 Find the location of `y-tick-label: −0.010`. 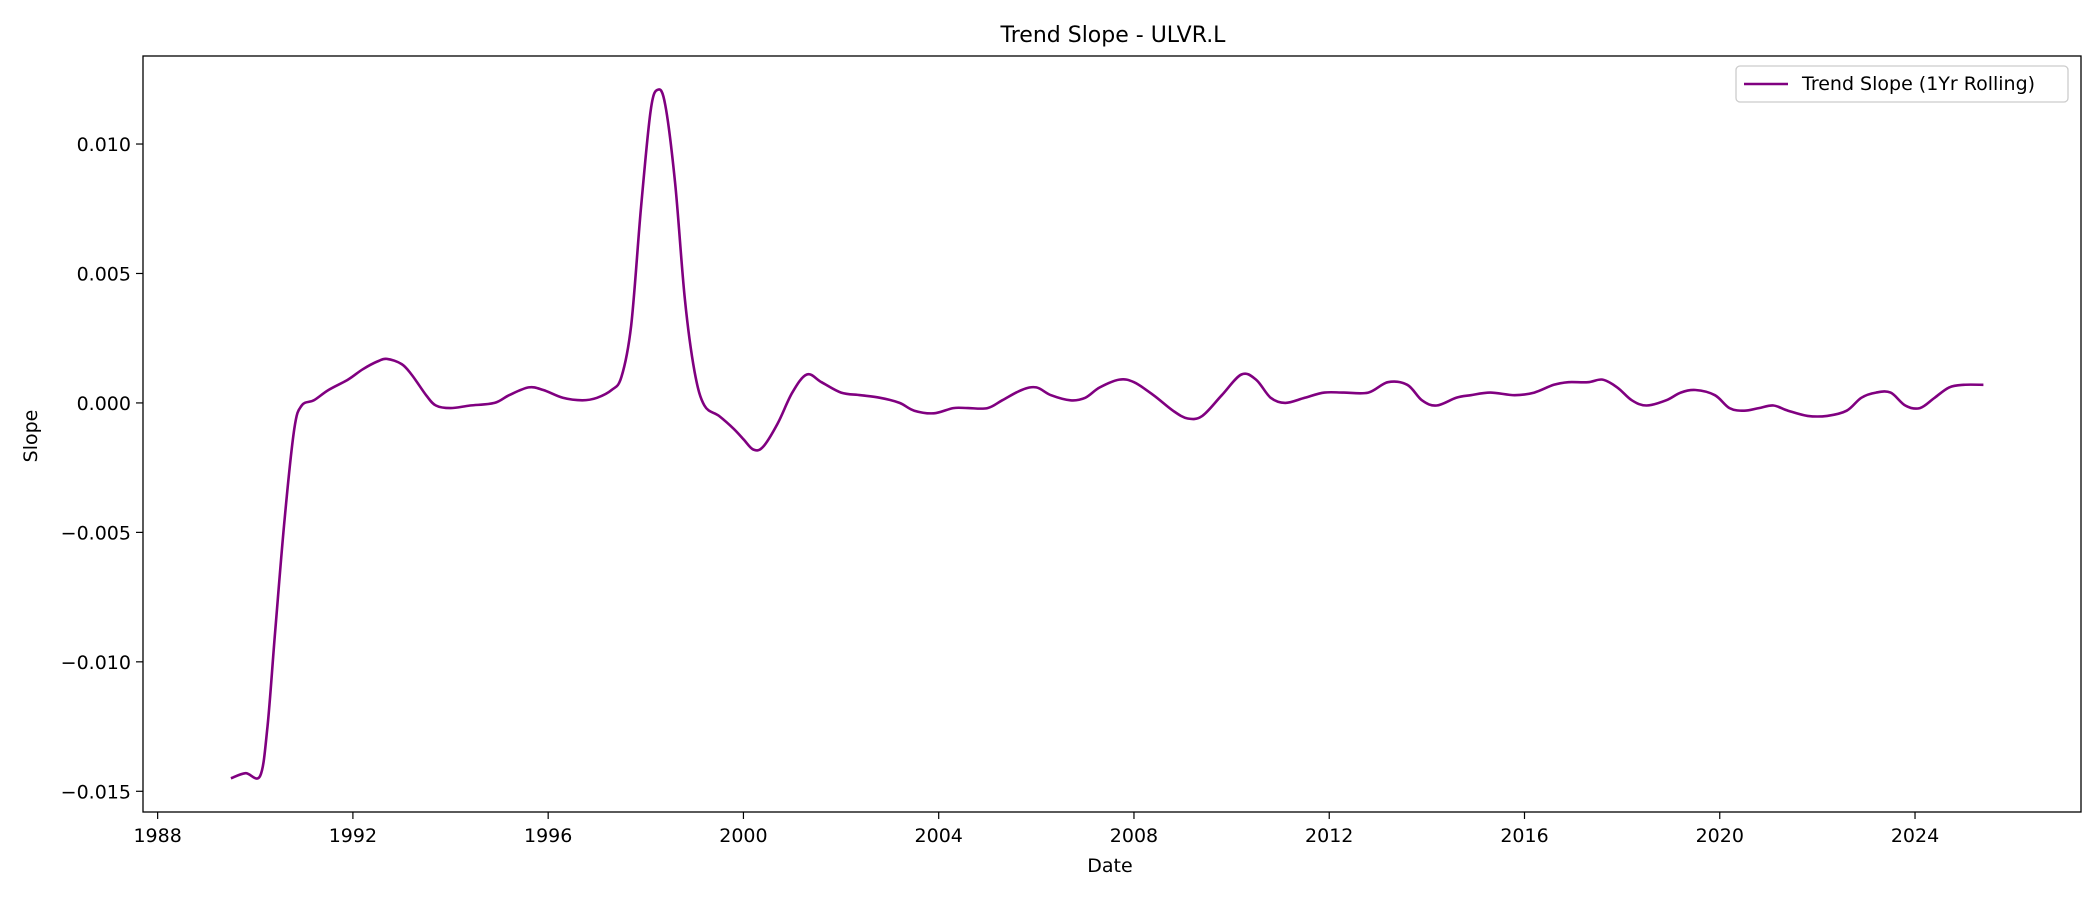

y-tick-label: −0.010 is located at coordinates (96, 663).